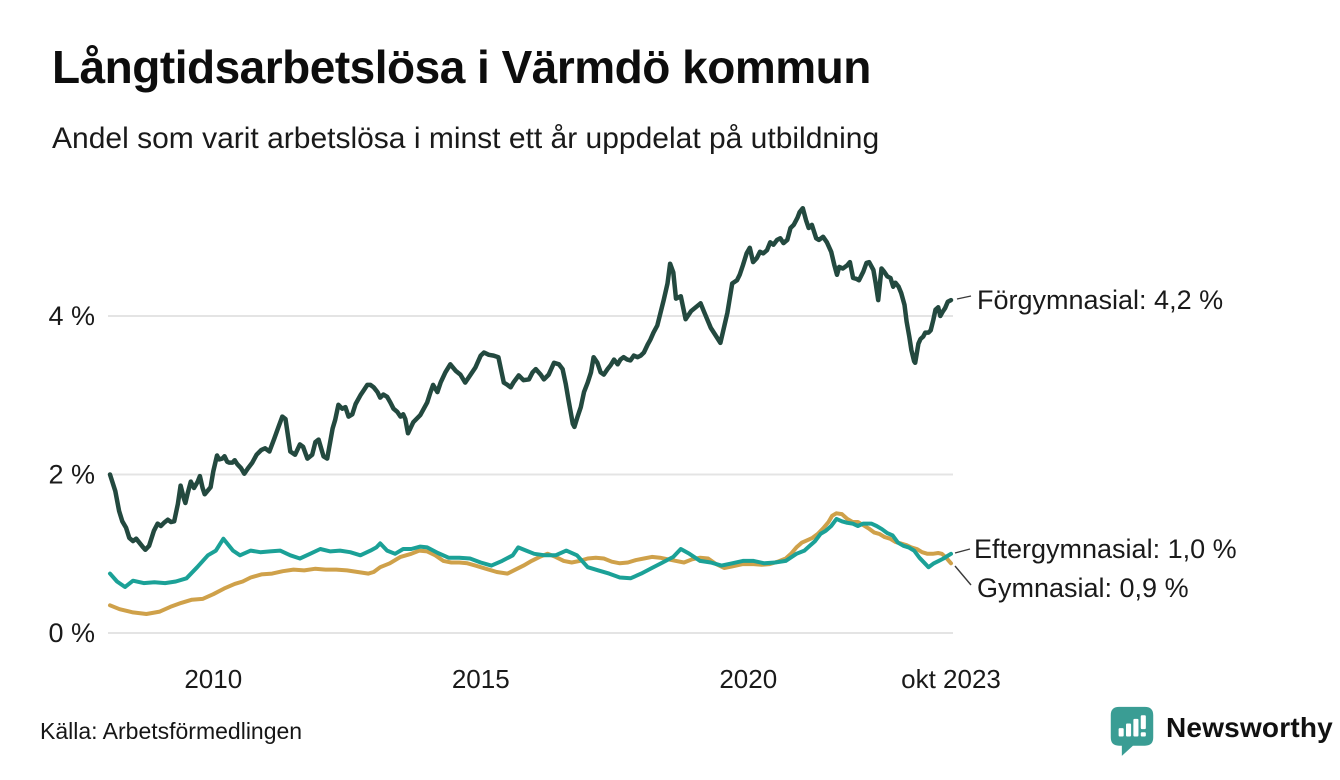  What do you see at coordinates (962, 551) in the screenshot?
I see `connector-eftergymnasial` at bounding box center [962, 551].